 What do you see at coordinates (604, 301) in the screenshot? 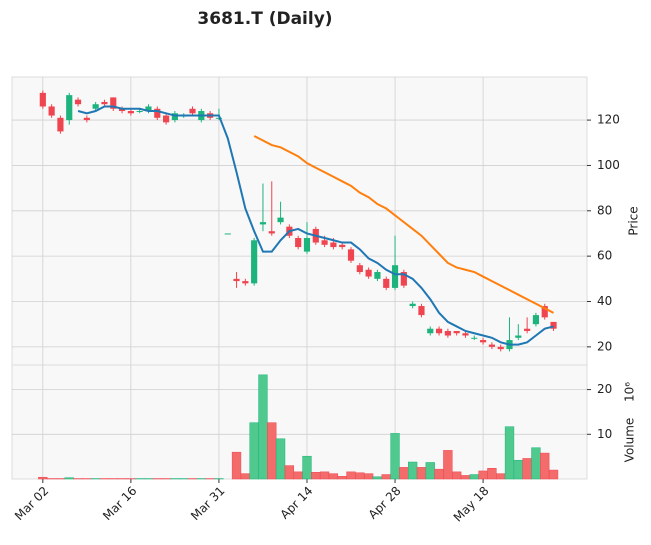
I see `y-tick-label: 40` at bounding box center [604, 301].